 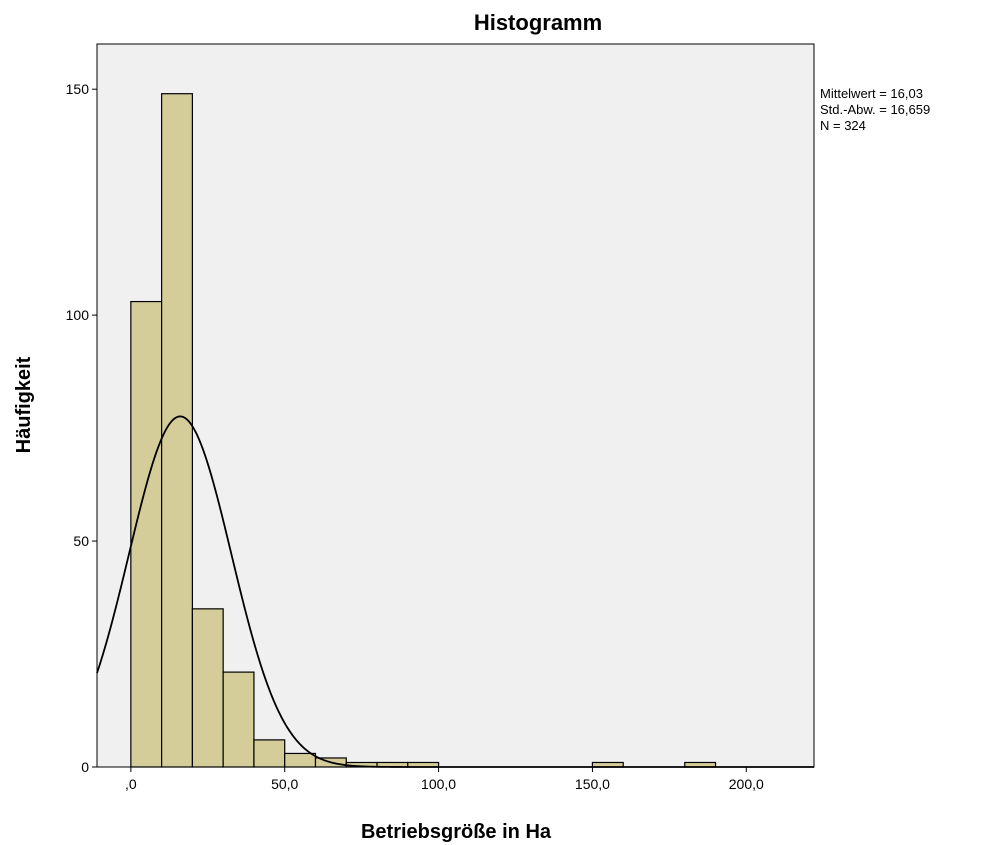 What do you see at coordinates (78, 315) in the screenshot?
I see `y-tick-label: 100` at bounding box center [78, 315].